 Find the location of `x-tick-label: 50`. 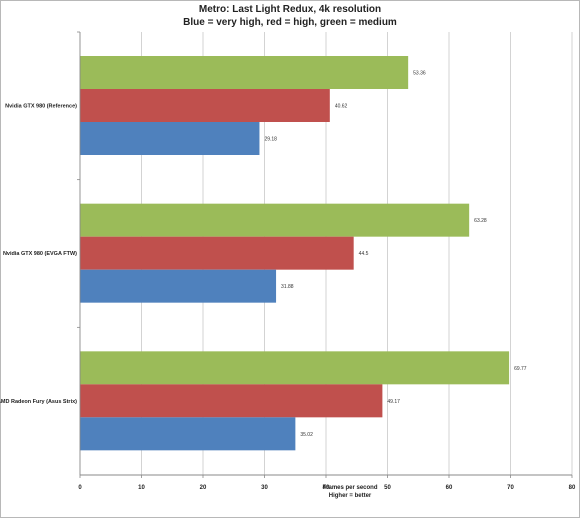

x-tick-label: 50 is located at coordinates (387, 488).